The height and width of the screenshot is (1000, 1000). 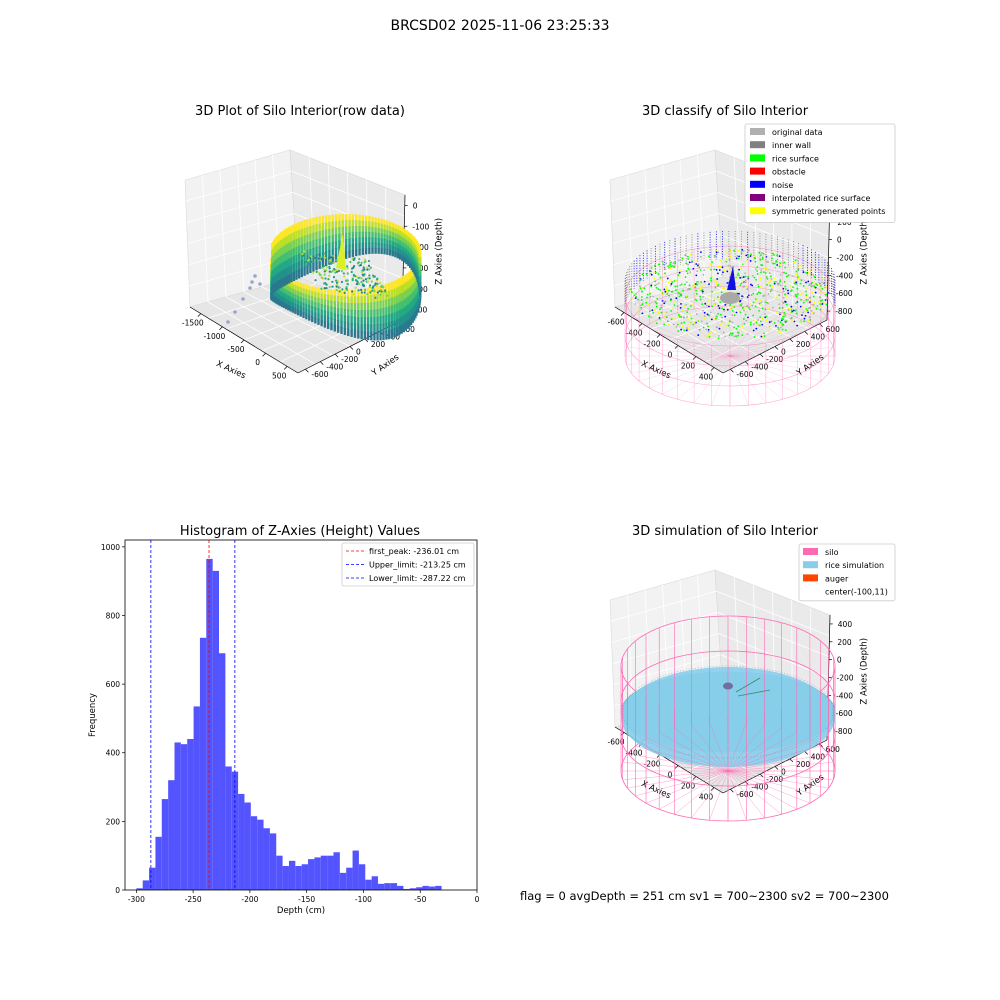 What do you see at coordinates (789, 172) in the screenshot?
I see `legend-label: obstacle` at bounding box center [789, 172].